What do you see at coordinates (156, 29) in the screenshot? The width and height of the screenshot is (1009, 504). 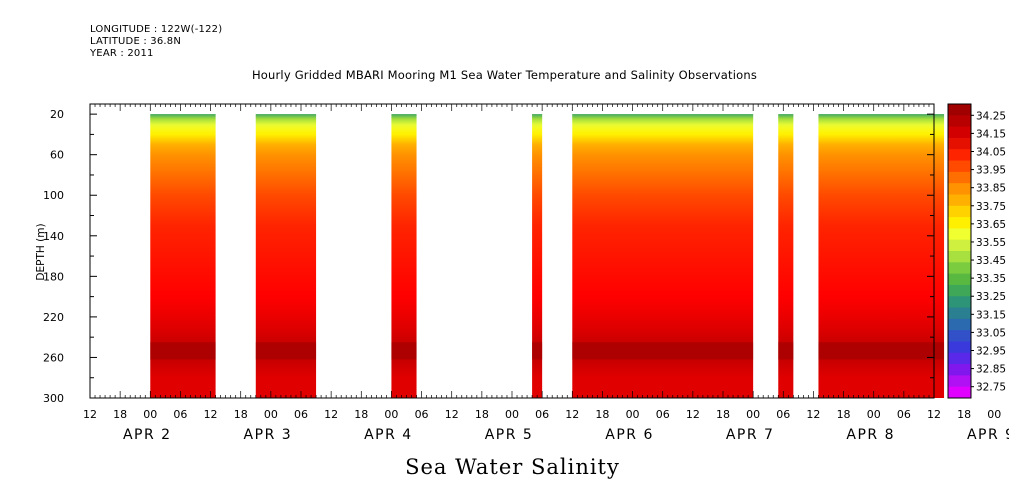 I see `longitude-label: LONGITUDE : 122W(-122)` at bounding box center [156, 29].